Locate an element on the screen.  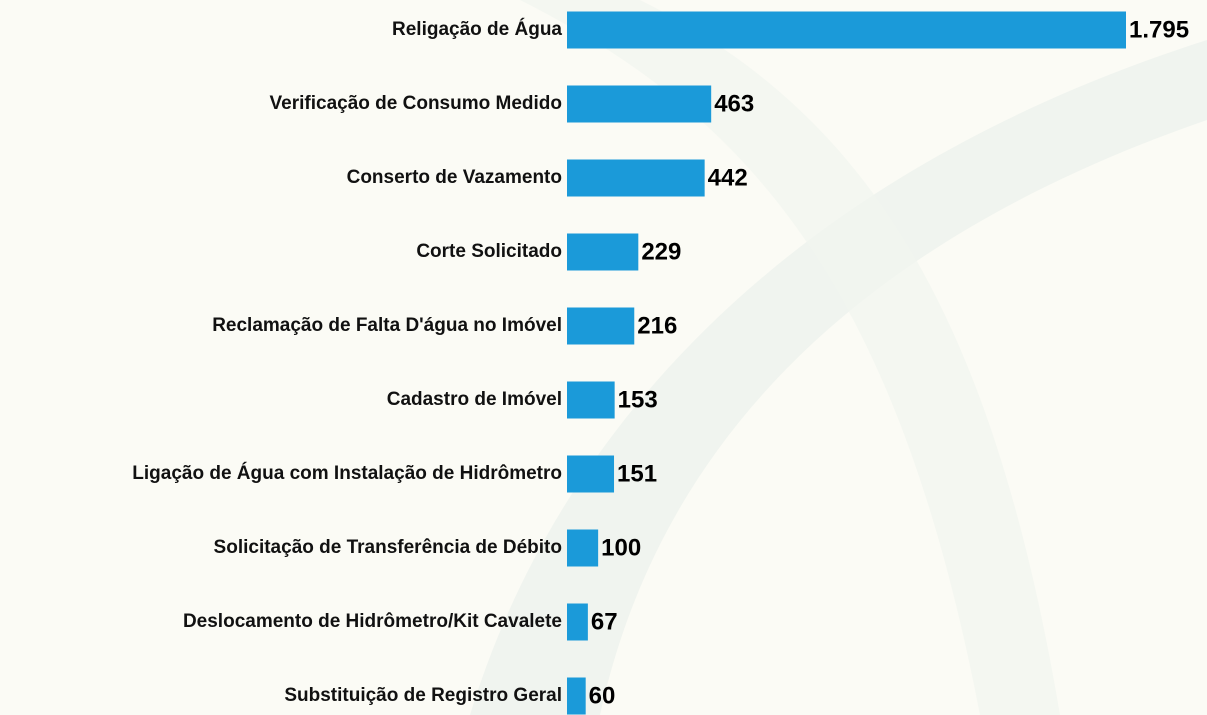
category-label: Conserto de Vazamento is located at coordinates (454, 177).